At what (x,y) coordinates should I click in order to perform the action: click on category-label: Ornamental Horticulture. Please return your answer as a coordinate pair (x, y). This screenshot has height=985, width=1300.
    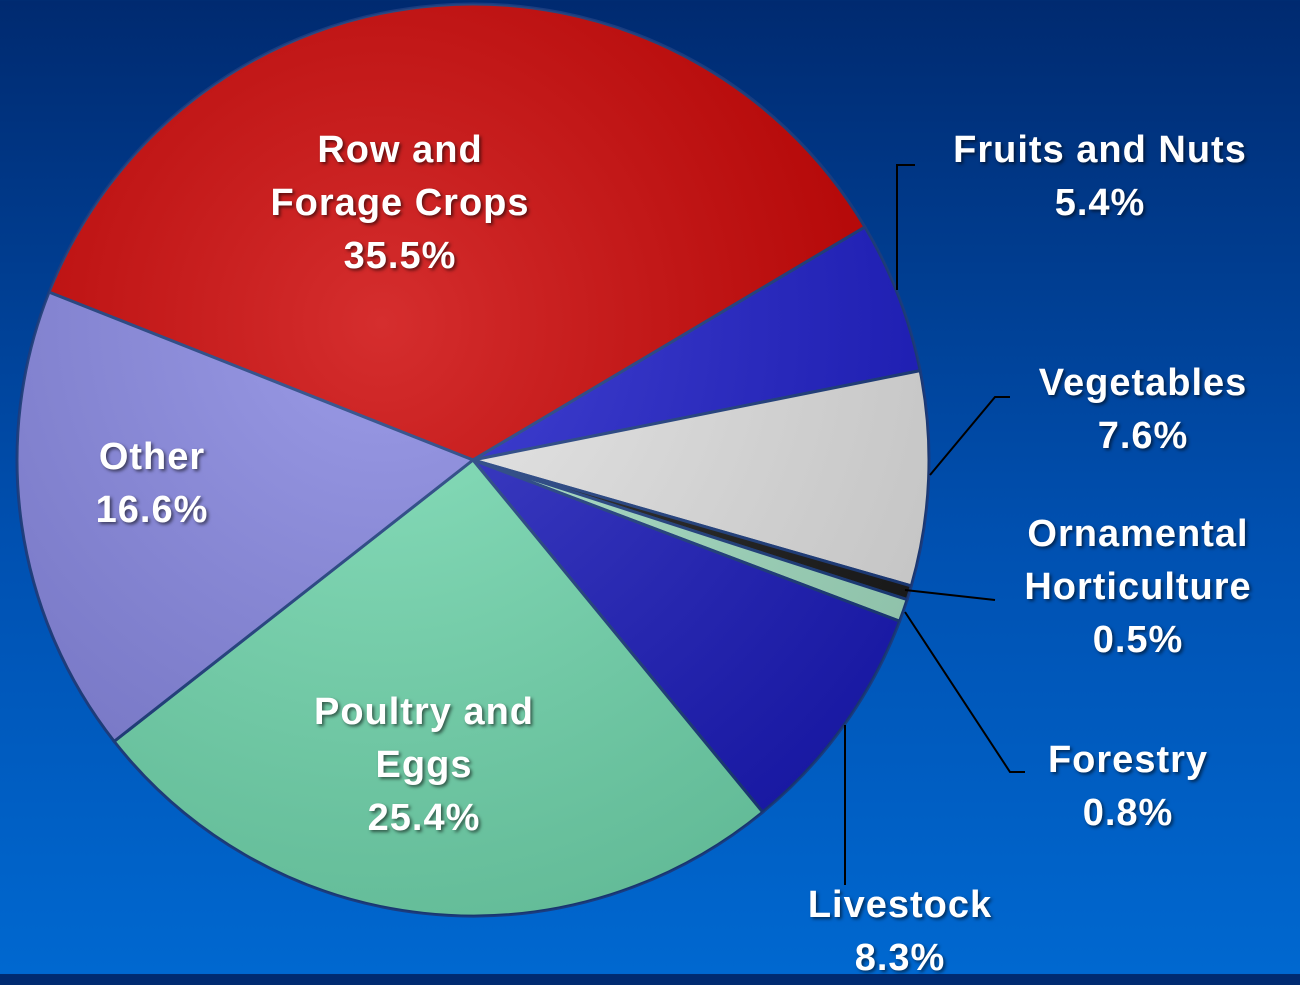
    Looking at the image, I should click on (1138, 560).